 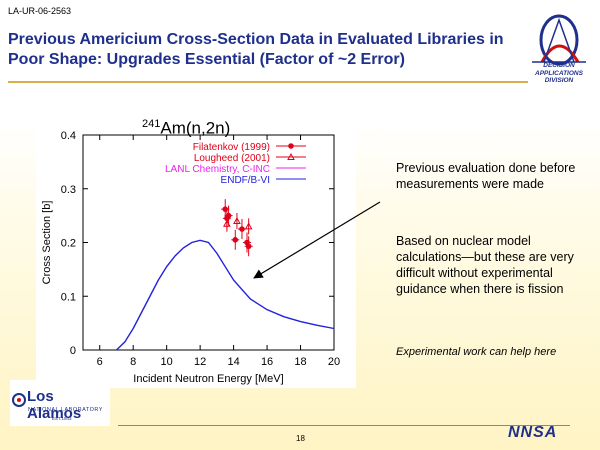 I want to click on endf-curve, so click(x=225, y=295).